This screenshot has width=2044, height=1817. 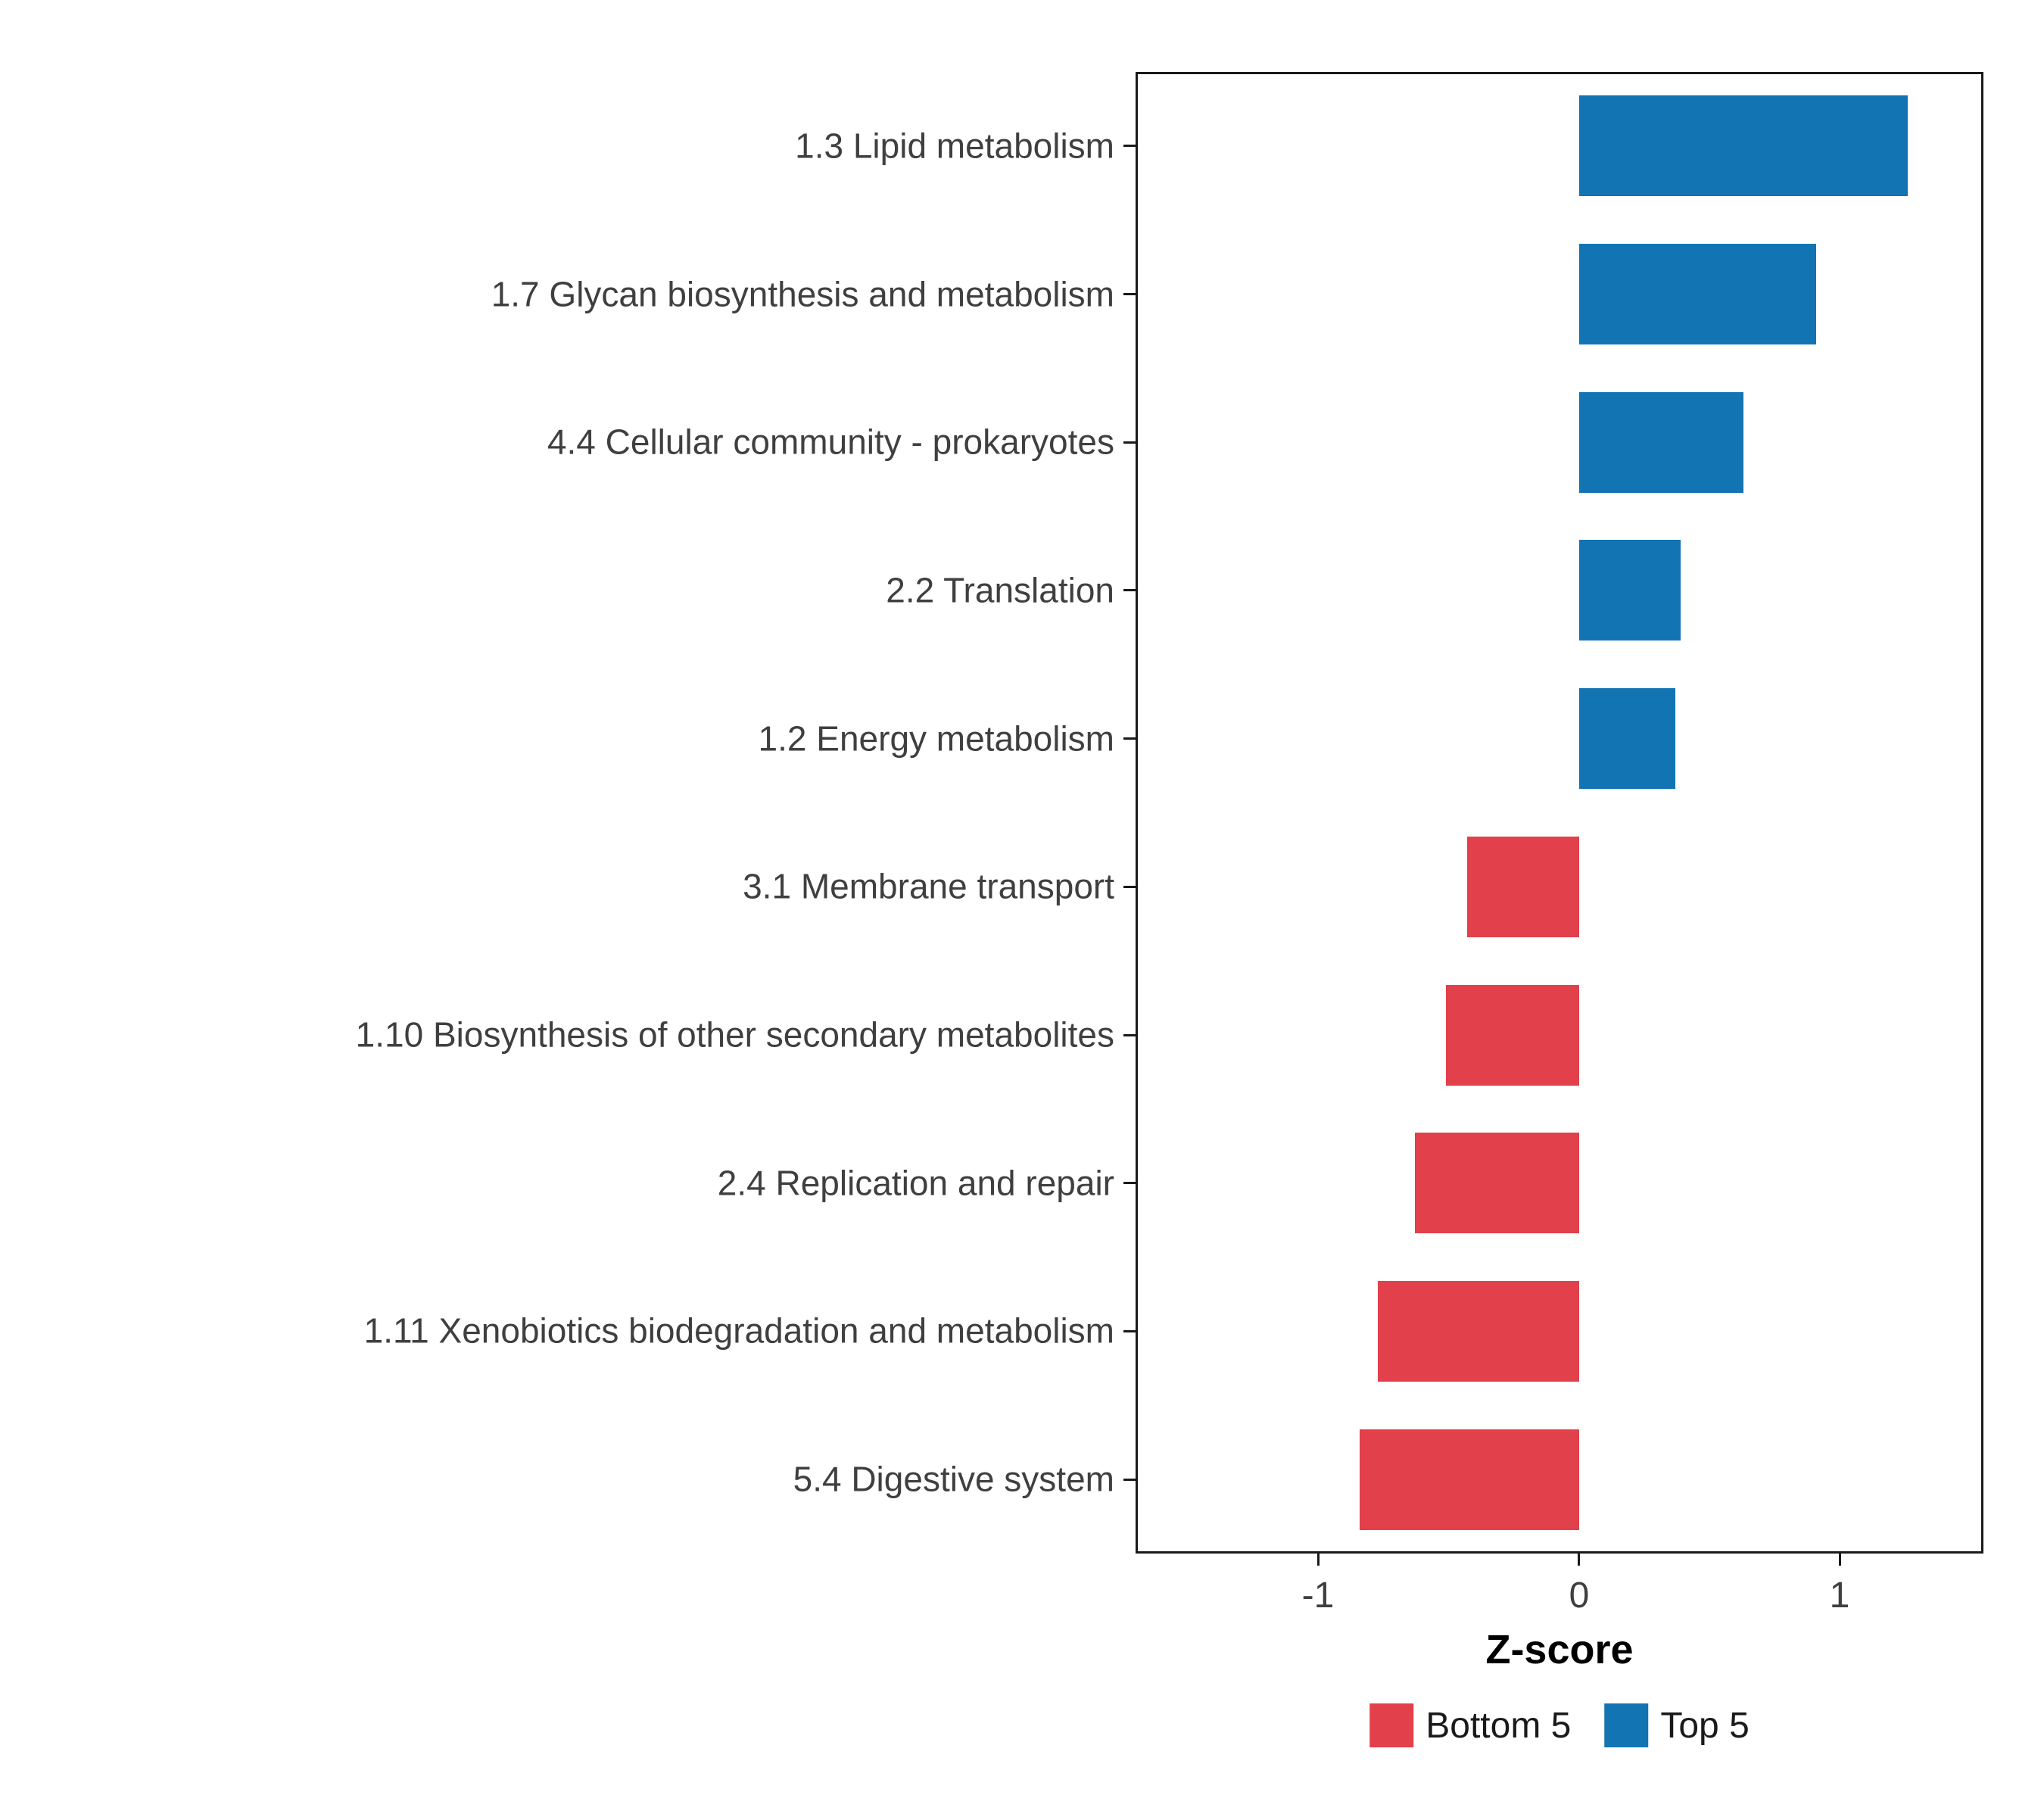 What do you see at coordinates (1499, 1725) in the screenshot?
I see `legend-label: Bottom 5` at bounding box center [1499, 1725].